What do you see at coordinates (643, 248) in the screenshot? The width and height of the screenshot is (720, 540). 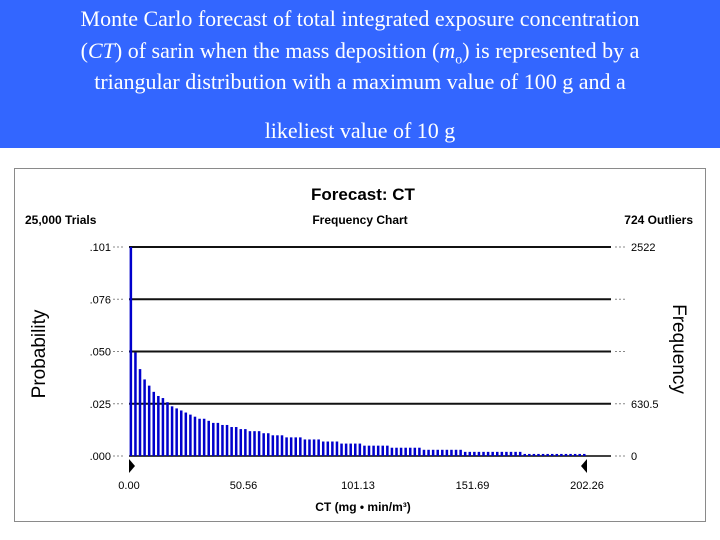 I see `y-tick-label-right: 2522` at bounding box center [643, 248].